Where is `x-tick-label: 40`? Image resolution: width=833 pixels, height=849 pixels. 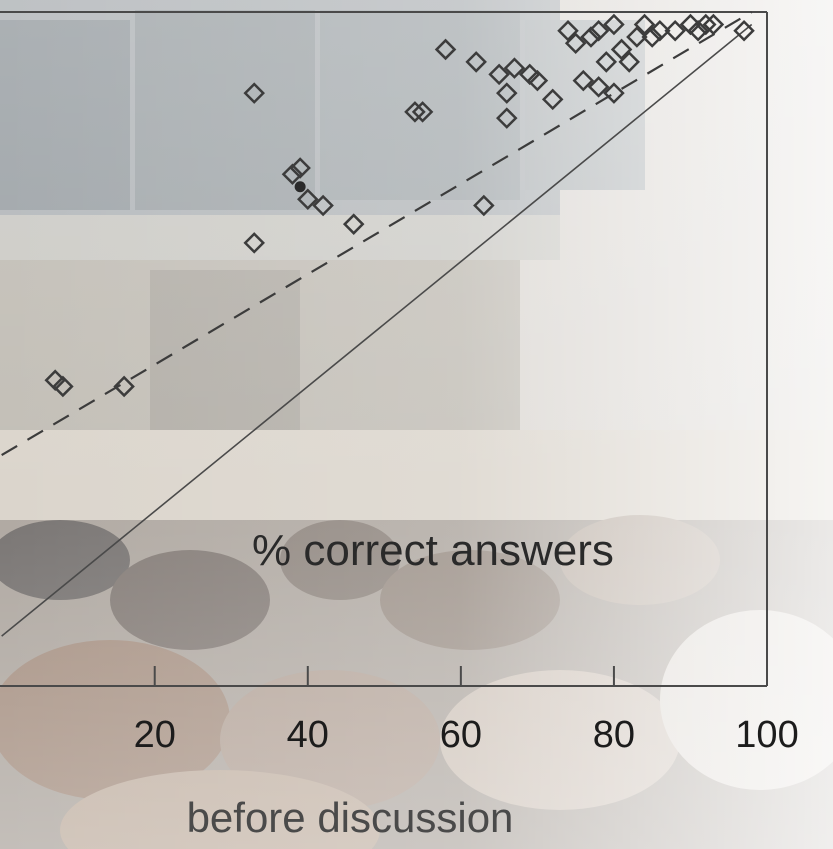
x-tick-label: 40 is located at coordinates (308, 735).